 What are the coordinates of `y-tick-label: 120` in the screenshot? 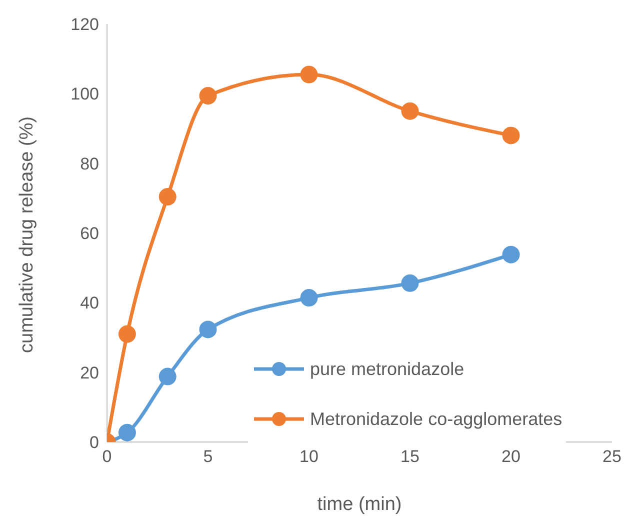 It's located at (84, 24).